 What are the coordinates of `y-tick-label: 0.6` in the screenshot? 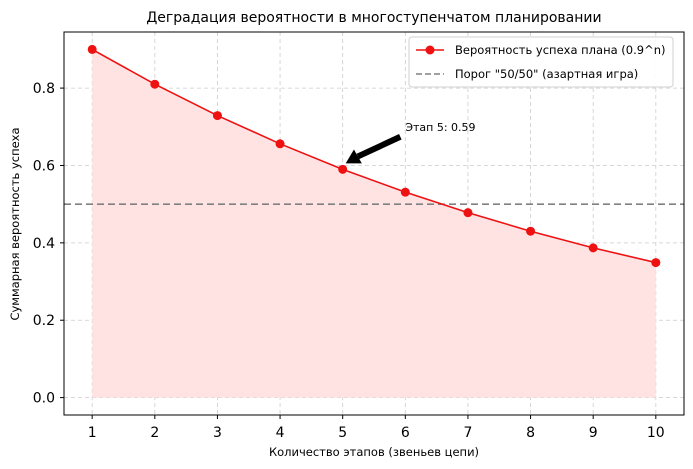 It's located at (44, 166).